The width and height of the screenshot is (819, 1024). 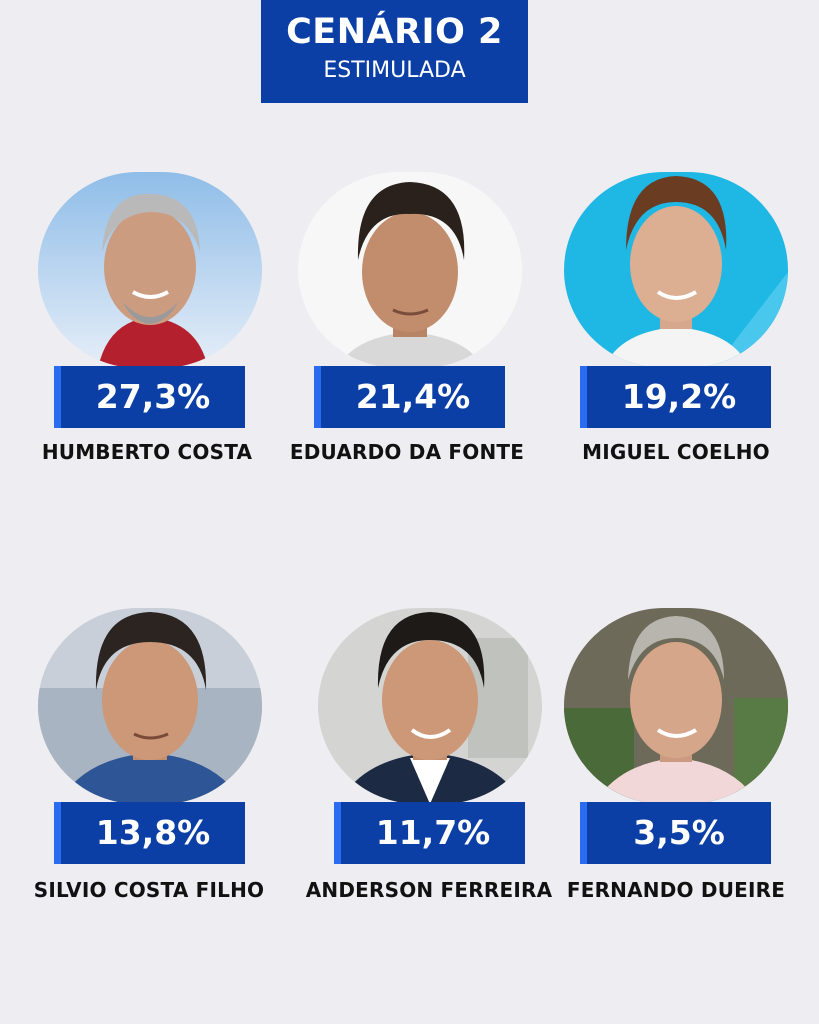 What do you see at coordinates (429, 833) in the screenshot?
I see `vote-percentage: 11,7%` at bounding box center [429, 833].